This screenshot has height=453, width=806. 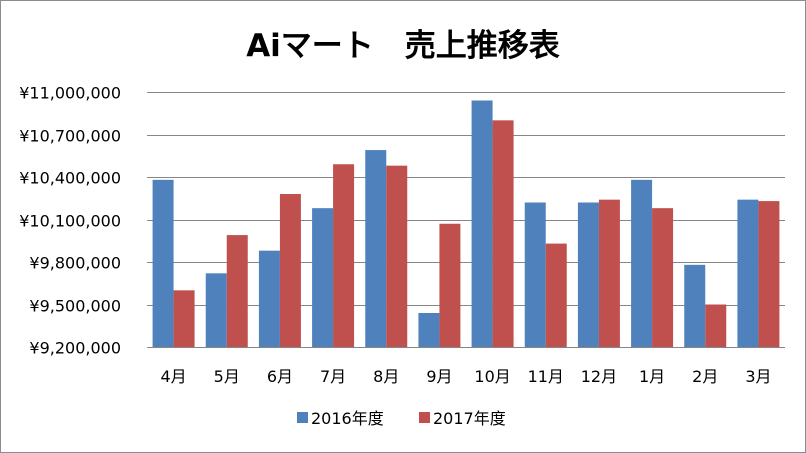 What do you see at coordinates (173, 376) in the screenshot?
I see `x-tick-label: 4月` at bounding box center [173, 376].